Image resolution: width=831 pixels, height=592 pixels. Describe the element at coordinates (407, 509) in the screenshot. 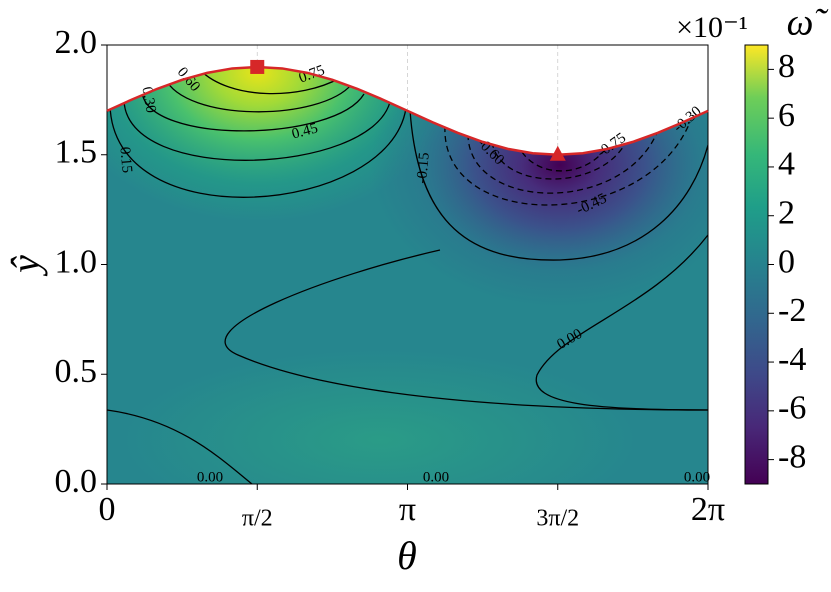

I see `x-tick-label: π` at that location.